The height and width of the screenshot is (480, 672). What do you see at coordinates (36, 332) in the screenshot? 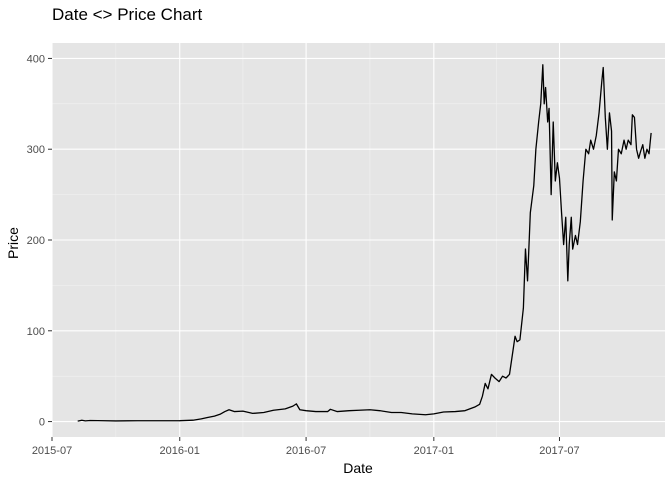
I see `y-tick-label: 100` at bounding box center [36, 332].